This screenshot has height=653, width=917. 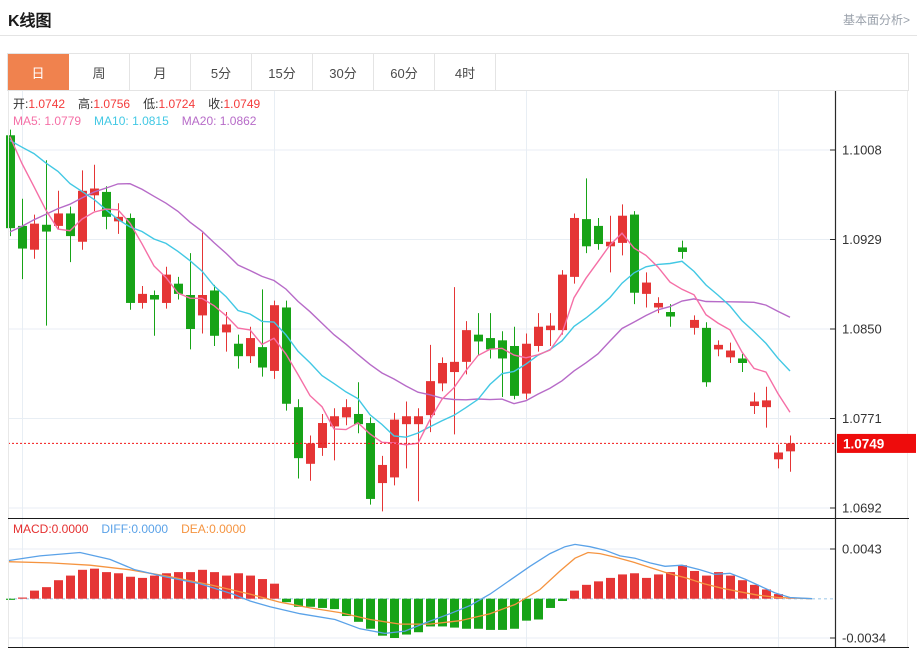 What do you see at coordinates (862, 150) in the screenshot?
I see `svg-text: 1.1008` at bounding box center [862, 150].